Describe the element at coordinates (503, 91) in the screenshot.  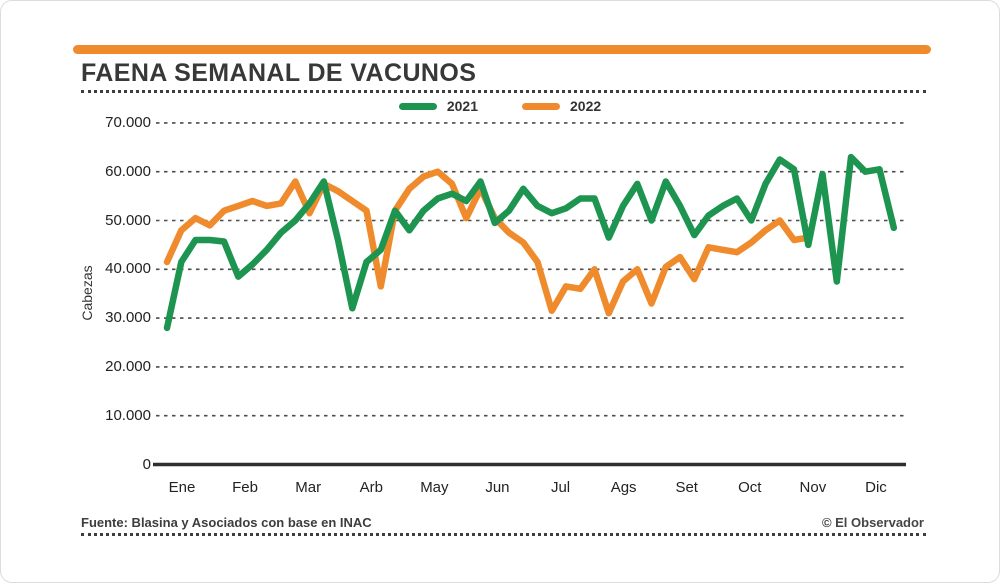
I see `title-separator` at that location.